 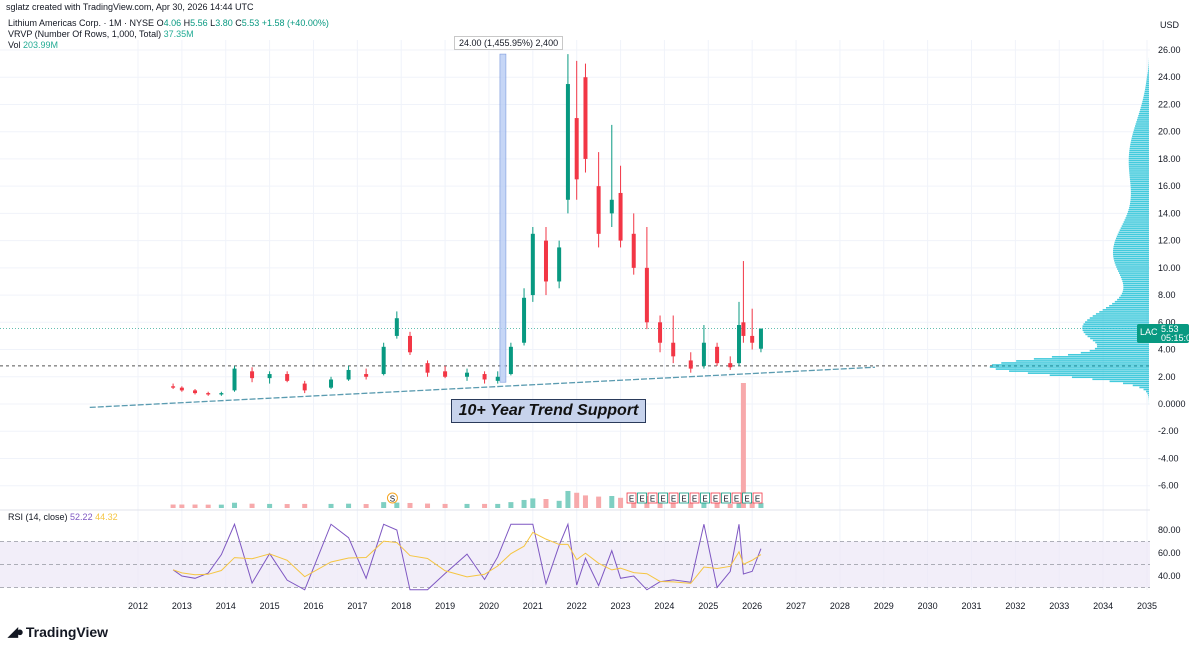 I want to click on price-tick-label: 4.00, so click(x=1167, y=350).